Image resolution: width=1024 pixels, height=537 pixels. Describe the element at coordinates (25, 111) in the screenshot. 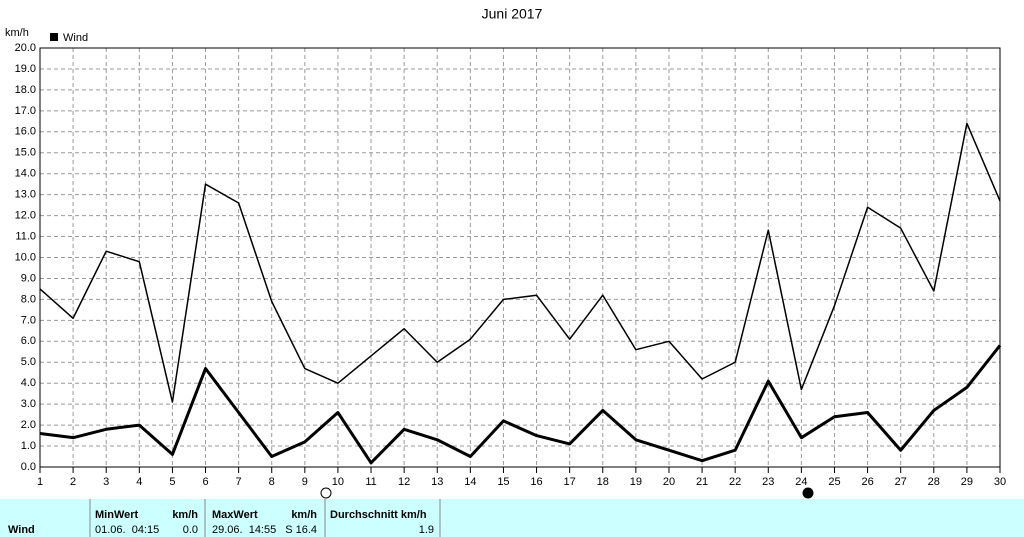

I see `y-tick-label: 17.0` at that location.